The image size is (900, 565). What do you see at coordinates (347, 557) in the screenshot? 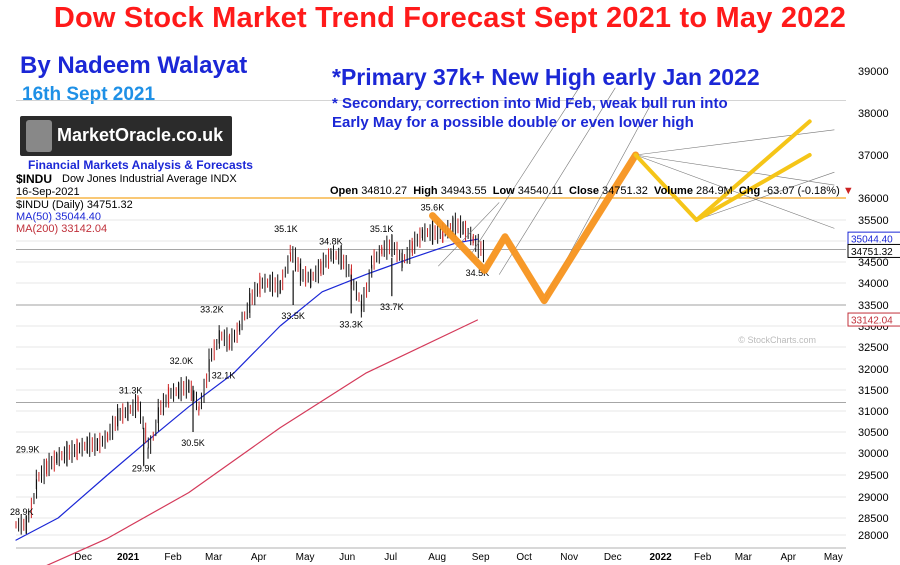
I see `x-tick-label: Jun` at bounding box center [347, 557].